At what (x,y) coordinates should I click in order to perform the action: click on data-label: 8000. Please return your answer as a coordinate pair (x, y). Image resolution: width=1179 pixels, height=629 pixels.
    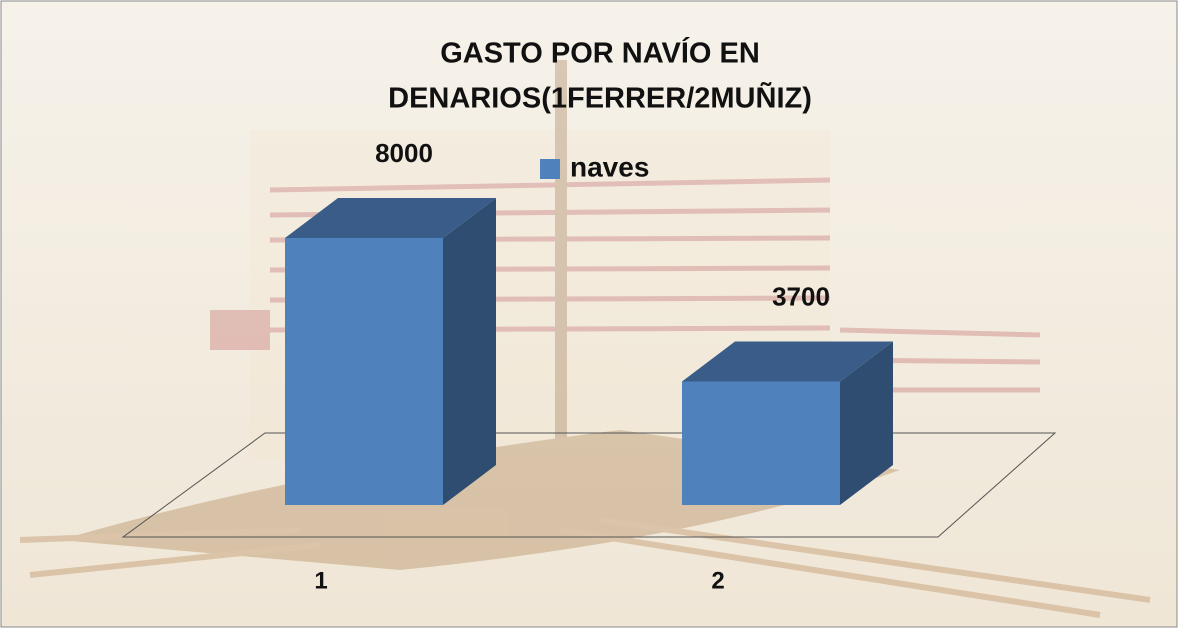
    Looking at the image, I should click on (404, 153).